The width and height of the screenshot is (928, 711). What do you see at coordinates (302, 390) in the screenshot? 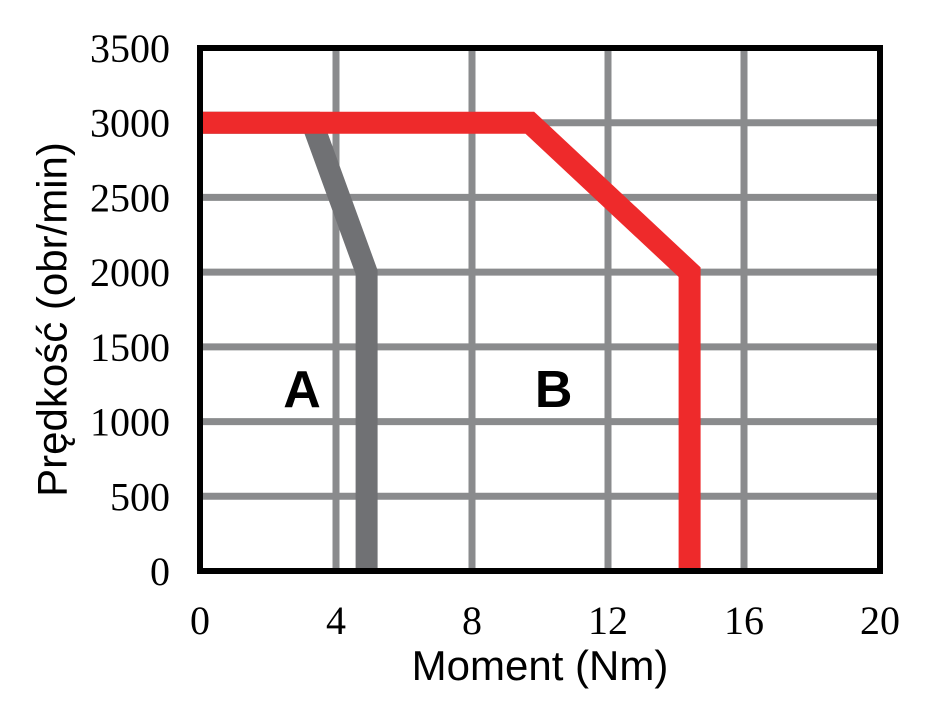
I see `series-label-a: A` at bounding box center [302, 390].